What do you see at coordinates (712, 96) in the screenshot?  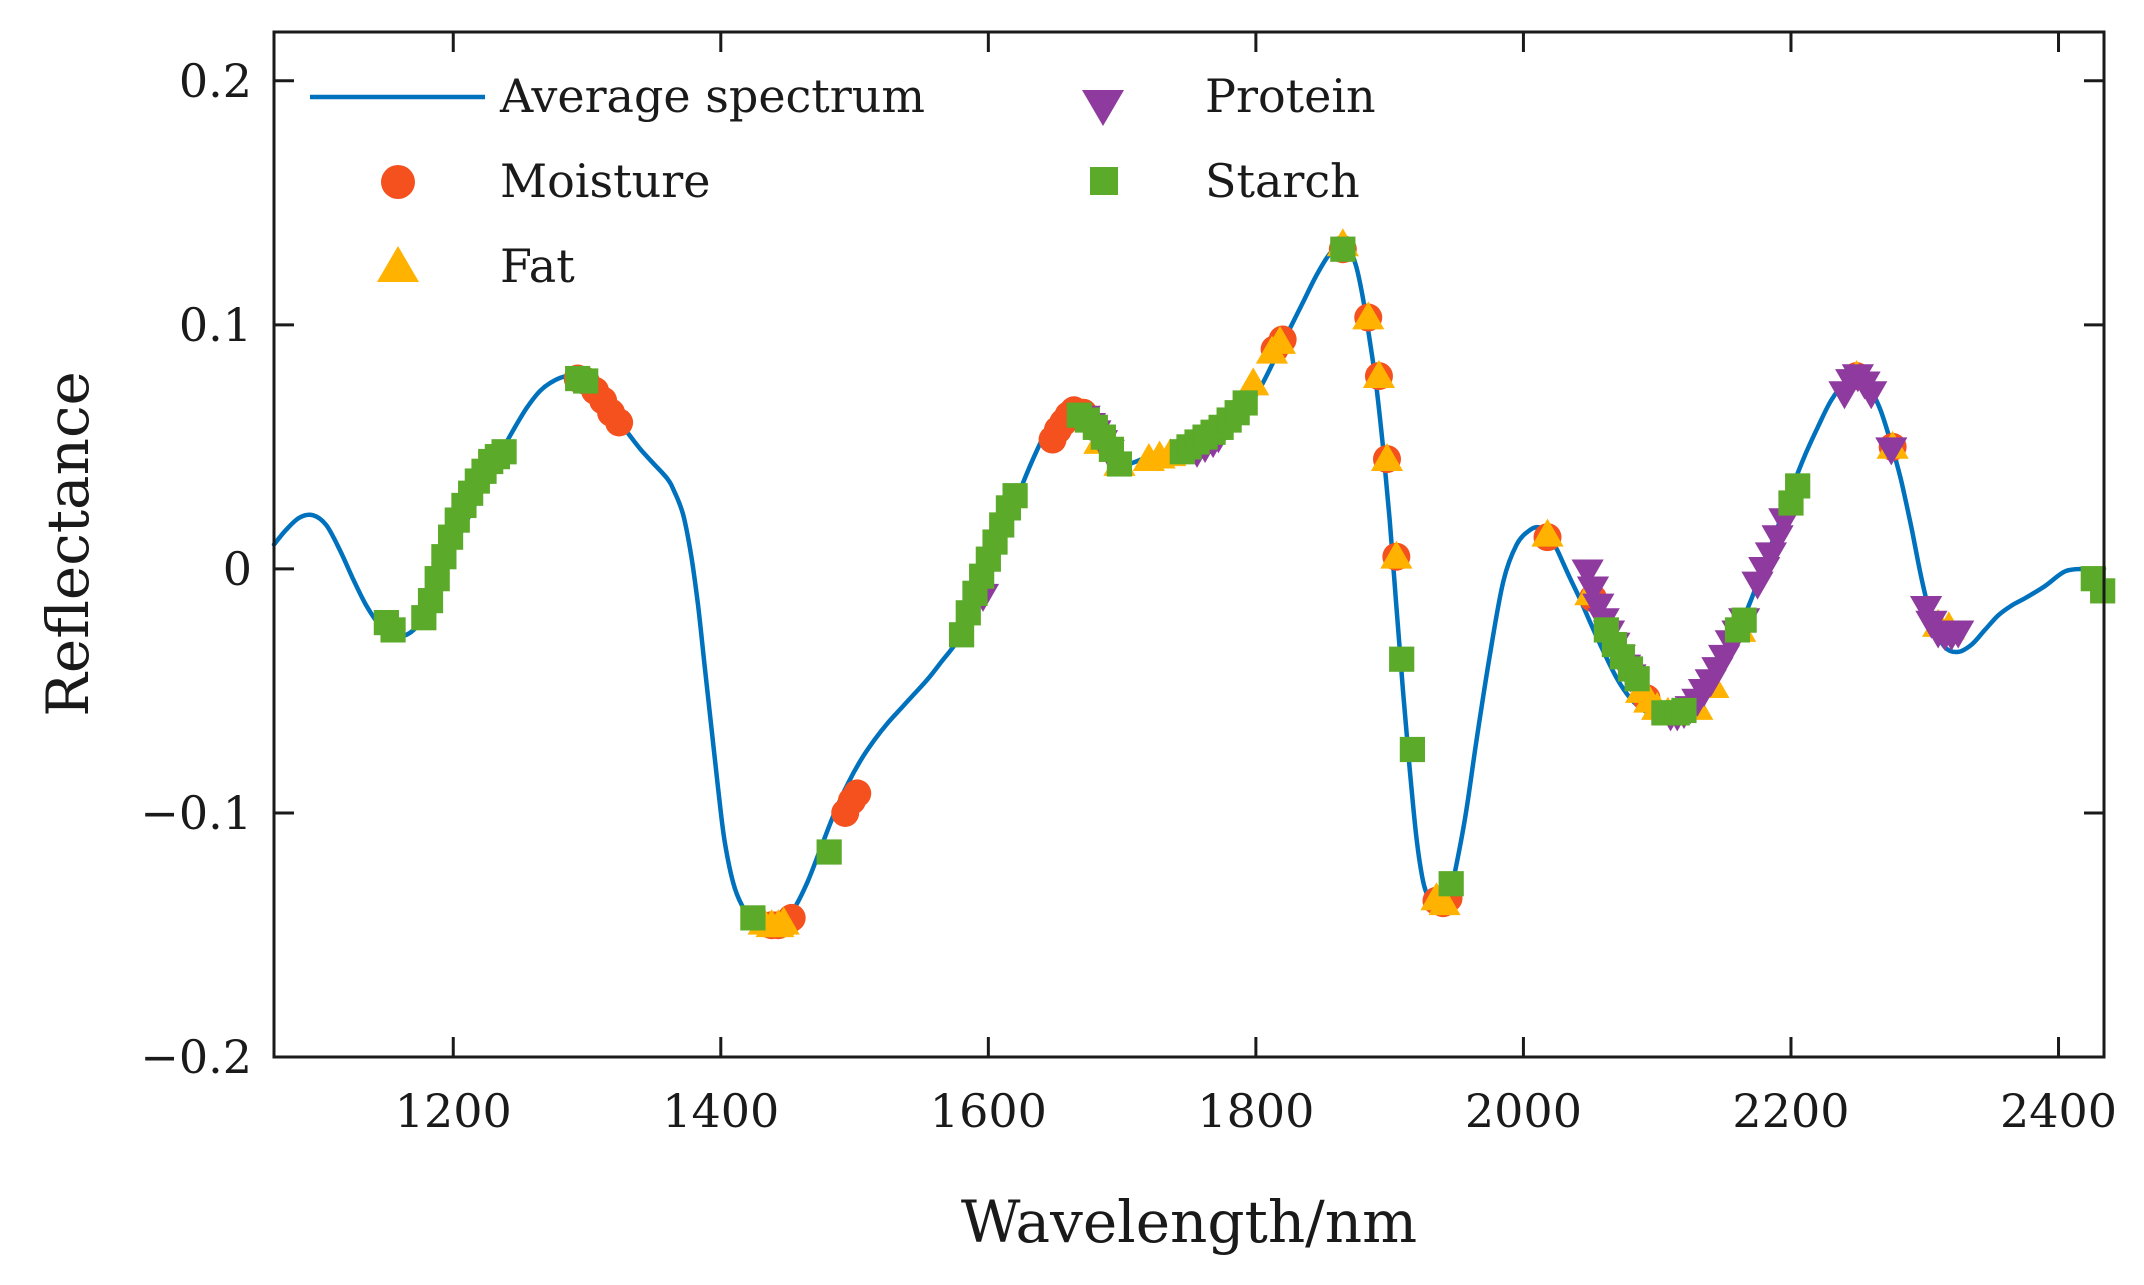 I see `legend-label-average-spectrum: Average spectrum` at bounding box center [712, 96].